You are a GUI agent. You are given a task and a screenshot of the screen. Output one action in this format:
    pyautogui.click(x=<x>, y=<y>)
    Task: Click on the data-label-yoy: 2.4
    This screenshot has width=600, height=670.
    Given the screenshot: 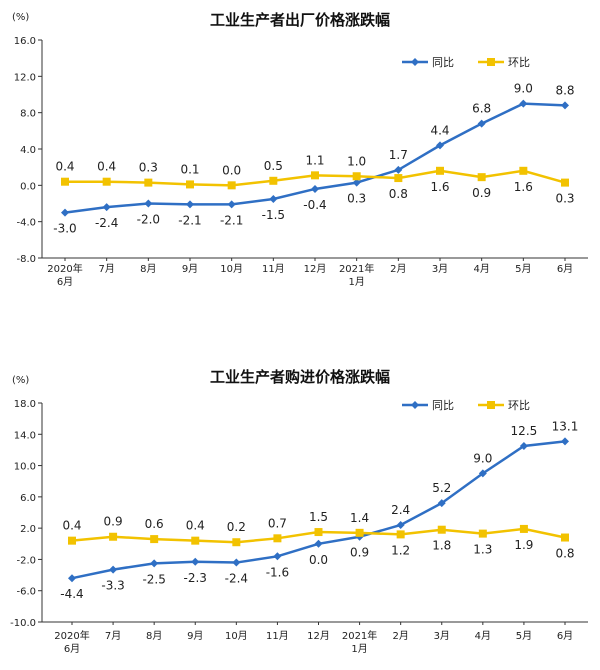 What is the action you would take?
    pyautogui.click(x=400, y=510)
    